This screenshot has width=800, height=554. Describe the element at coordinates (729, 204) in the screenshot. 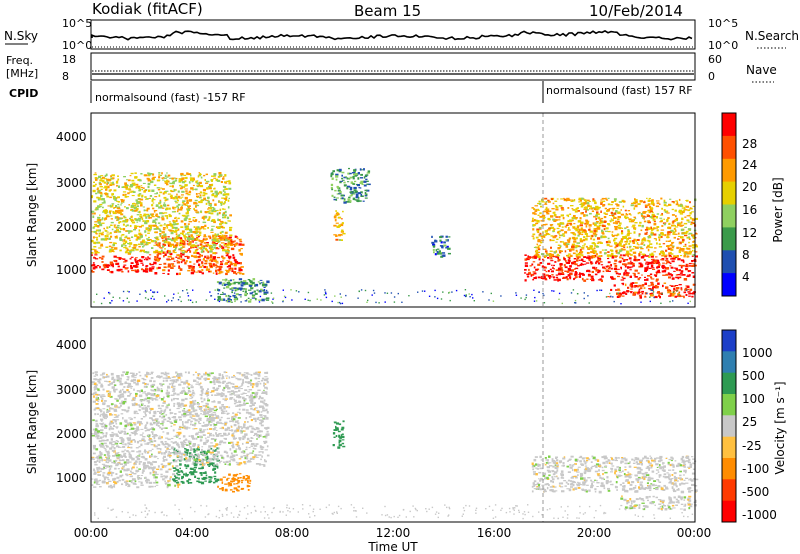

I see `power-cbar-frame` at that location.